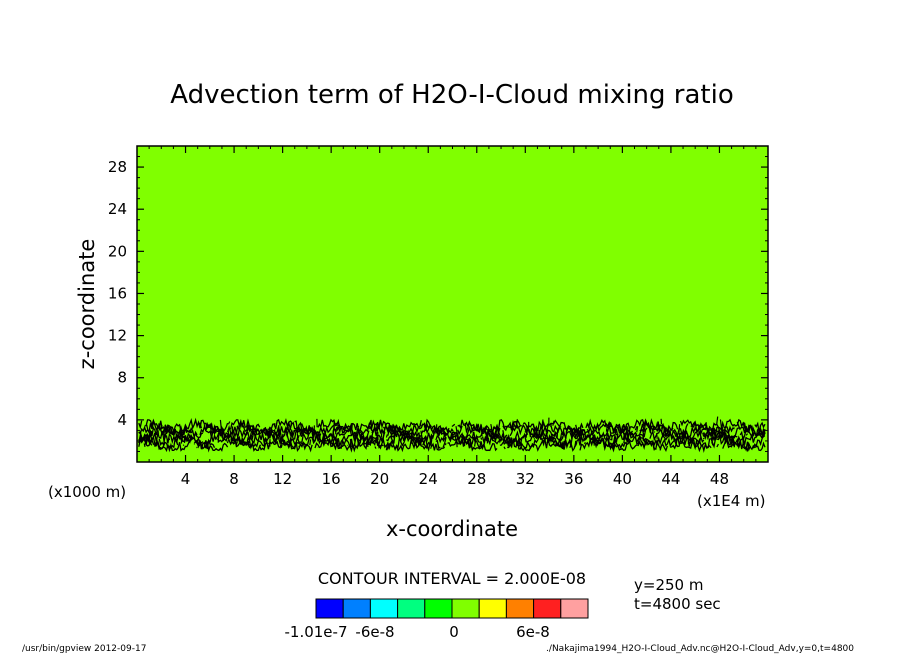 The width and height of the screenshot is (904, 654). Describe the element at coordinates (87, 304) in the screenshot. I see `y-axis-label: z-coordinate` at that location.